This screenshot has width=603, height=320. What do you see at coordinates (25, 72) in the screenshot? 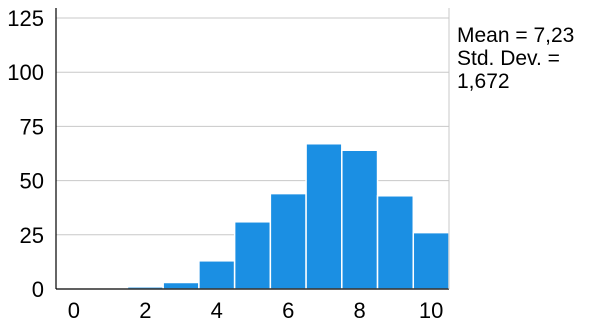
I see `y-tick-label: 100` at bounding box center [25, 72].